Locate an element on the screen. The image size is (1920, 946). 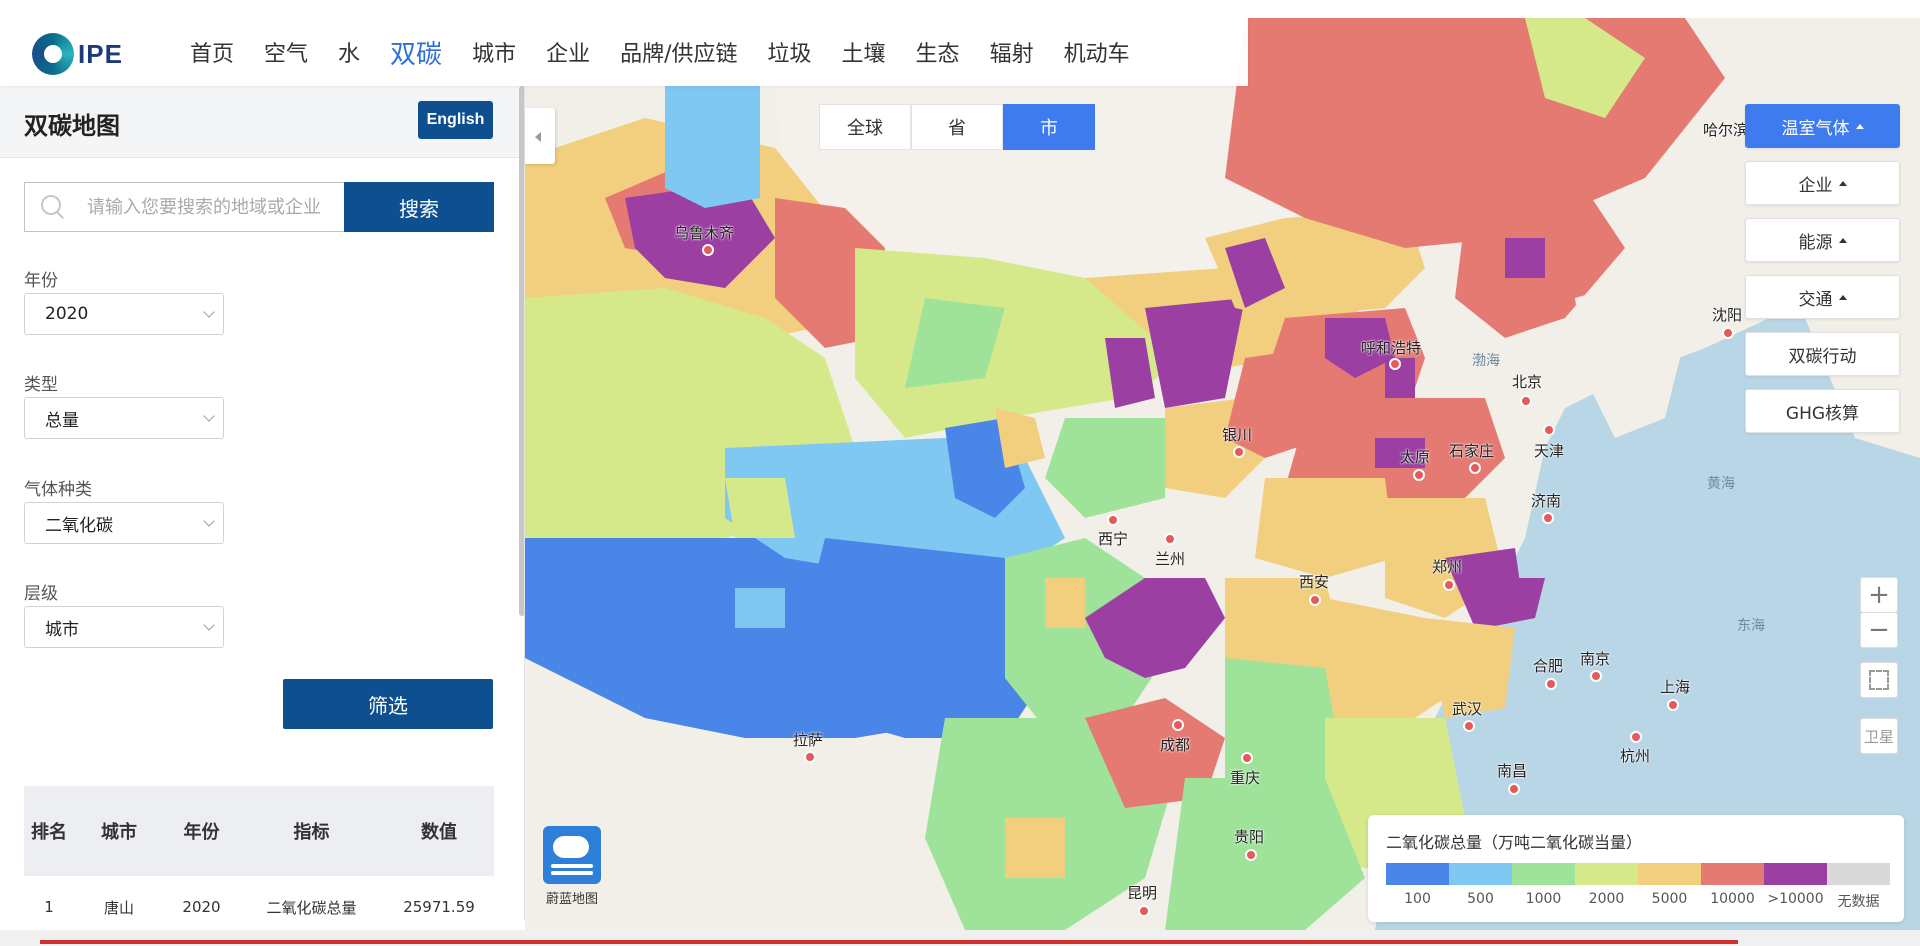
city-marker-tianjin is located at coordinates (1549, 430).